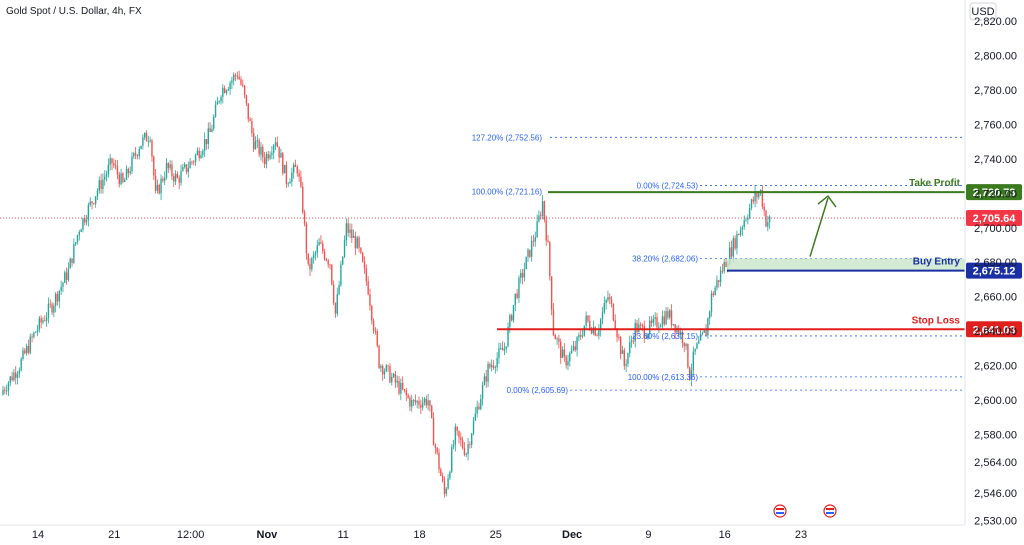  Describe the element at coordinates (995, 366) in the screenshot. I see `y-tick-label: 2,620.00` at that location.